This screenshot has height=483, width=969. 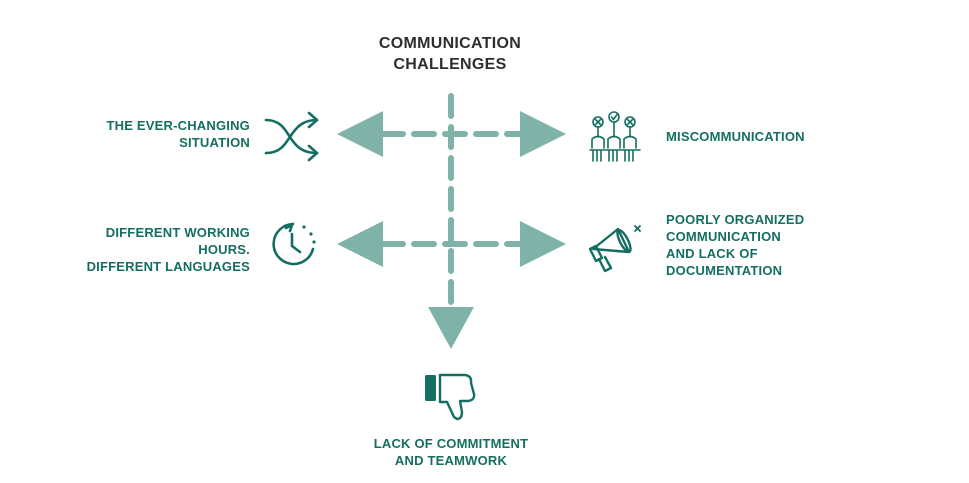 What do you see at coordinates (451, 460) in the screenshot?
I see `label-line: AND TEAMWORK` at bounding box center [451, 460].